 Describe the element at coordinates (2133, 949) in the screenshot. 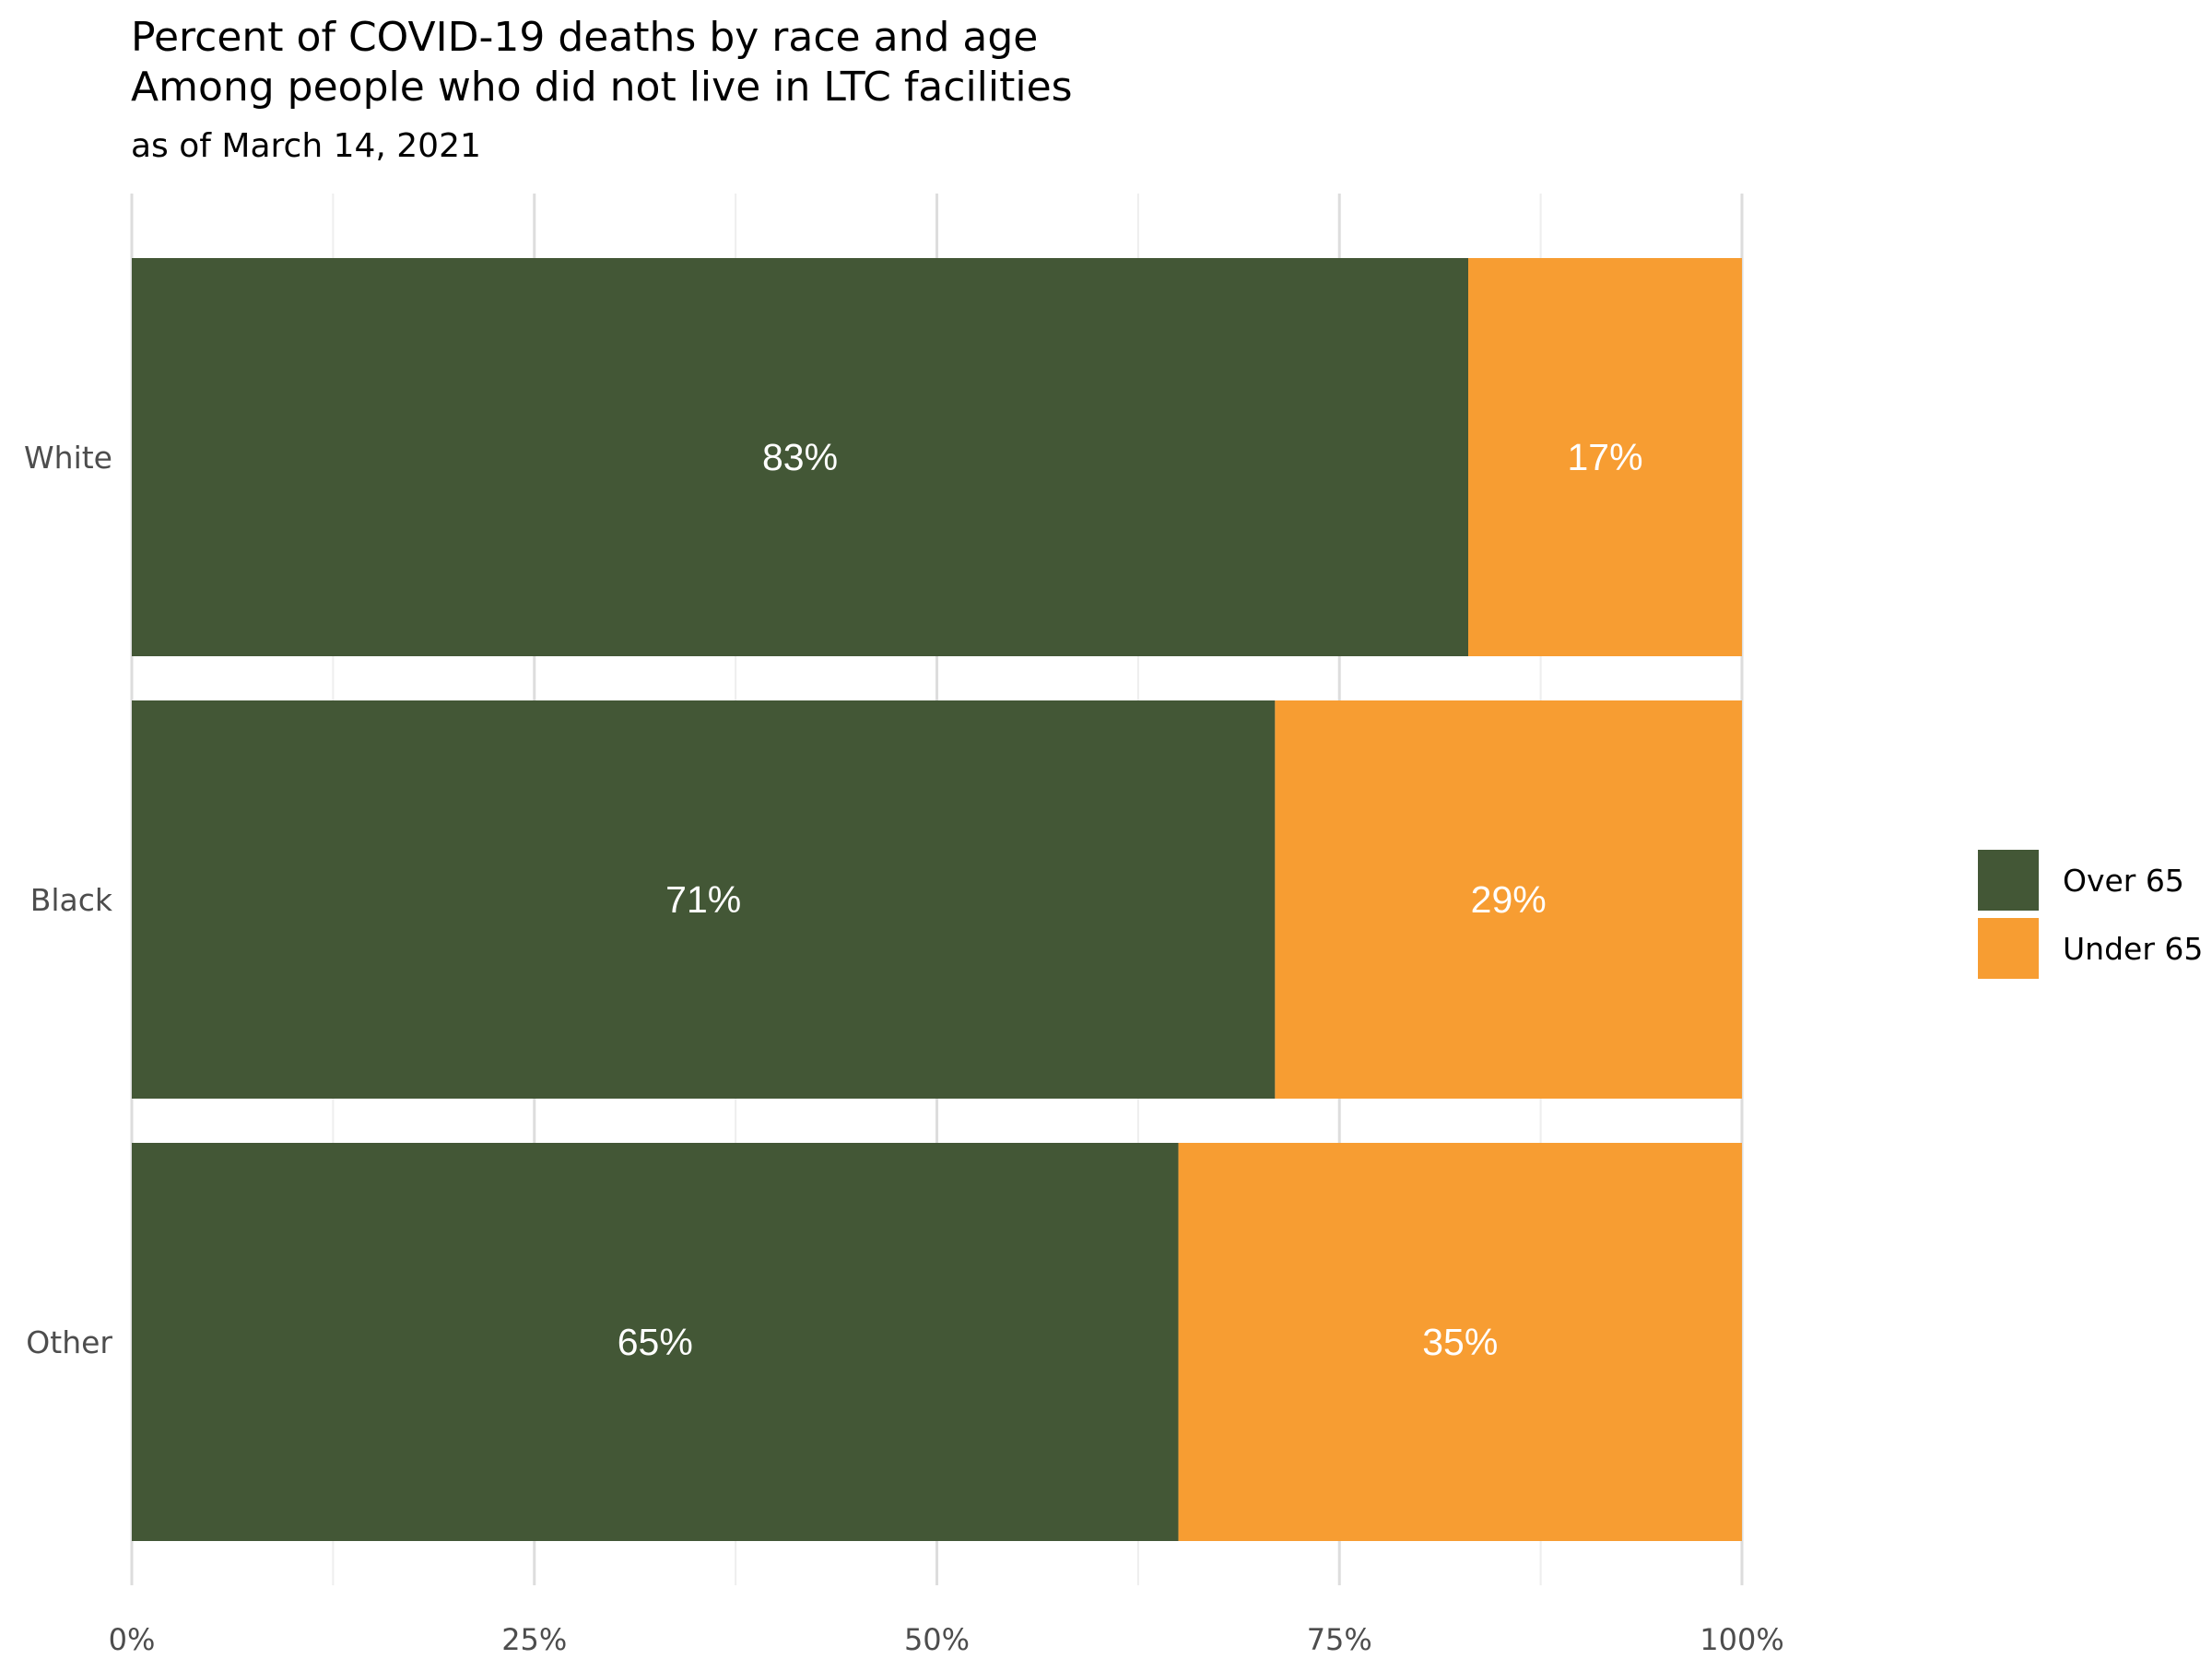

I see `legend-label: Under 65` at that location.